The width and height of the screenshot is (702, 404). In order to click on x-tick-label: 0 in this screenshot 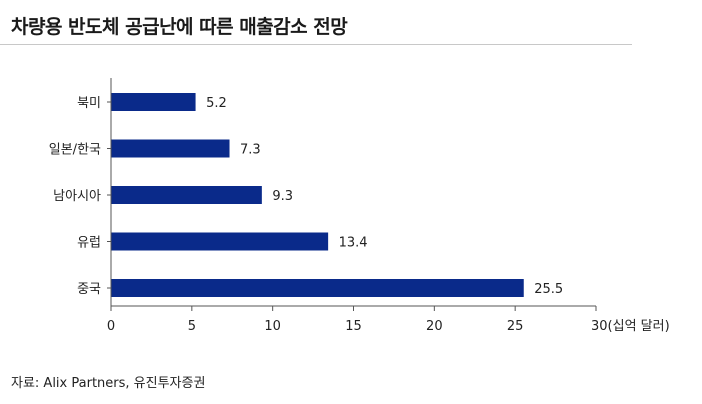, I will do `click(111, 326)`.